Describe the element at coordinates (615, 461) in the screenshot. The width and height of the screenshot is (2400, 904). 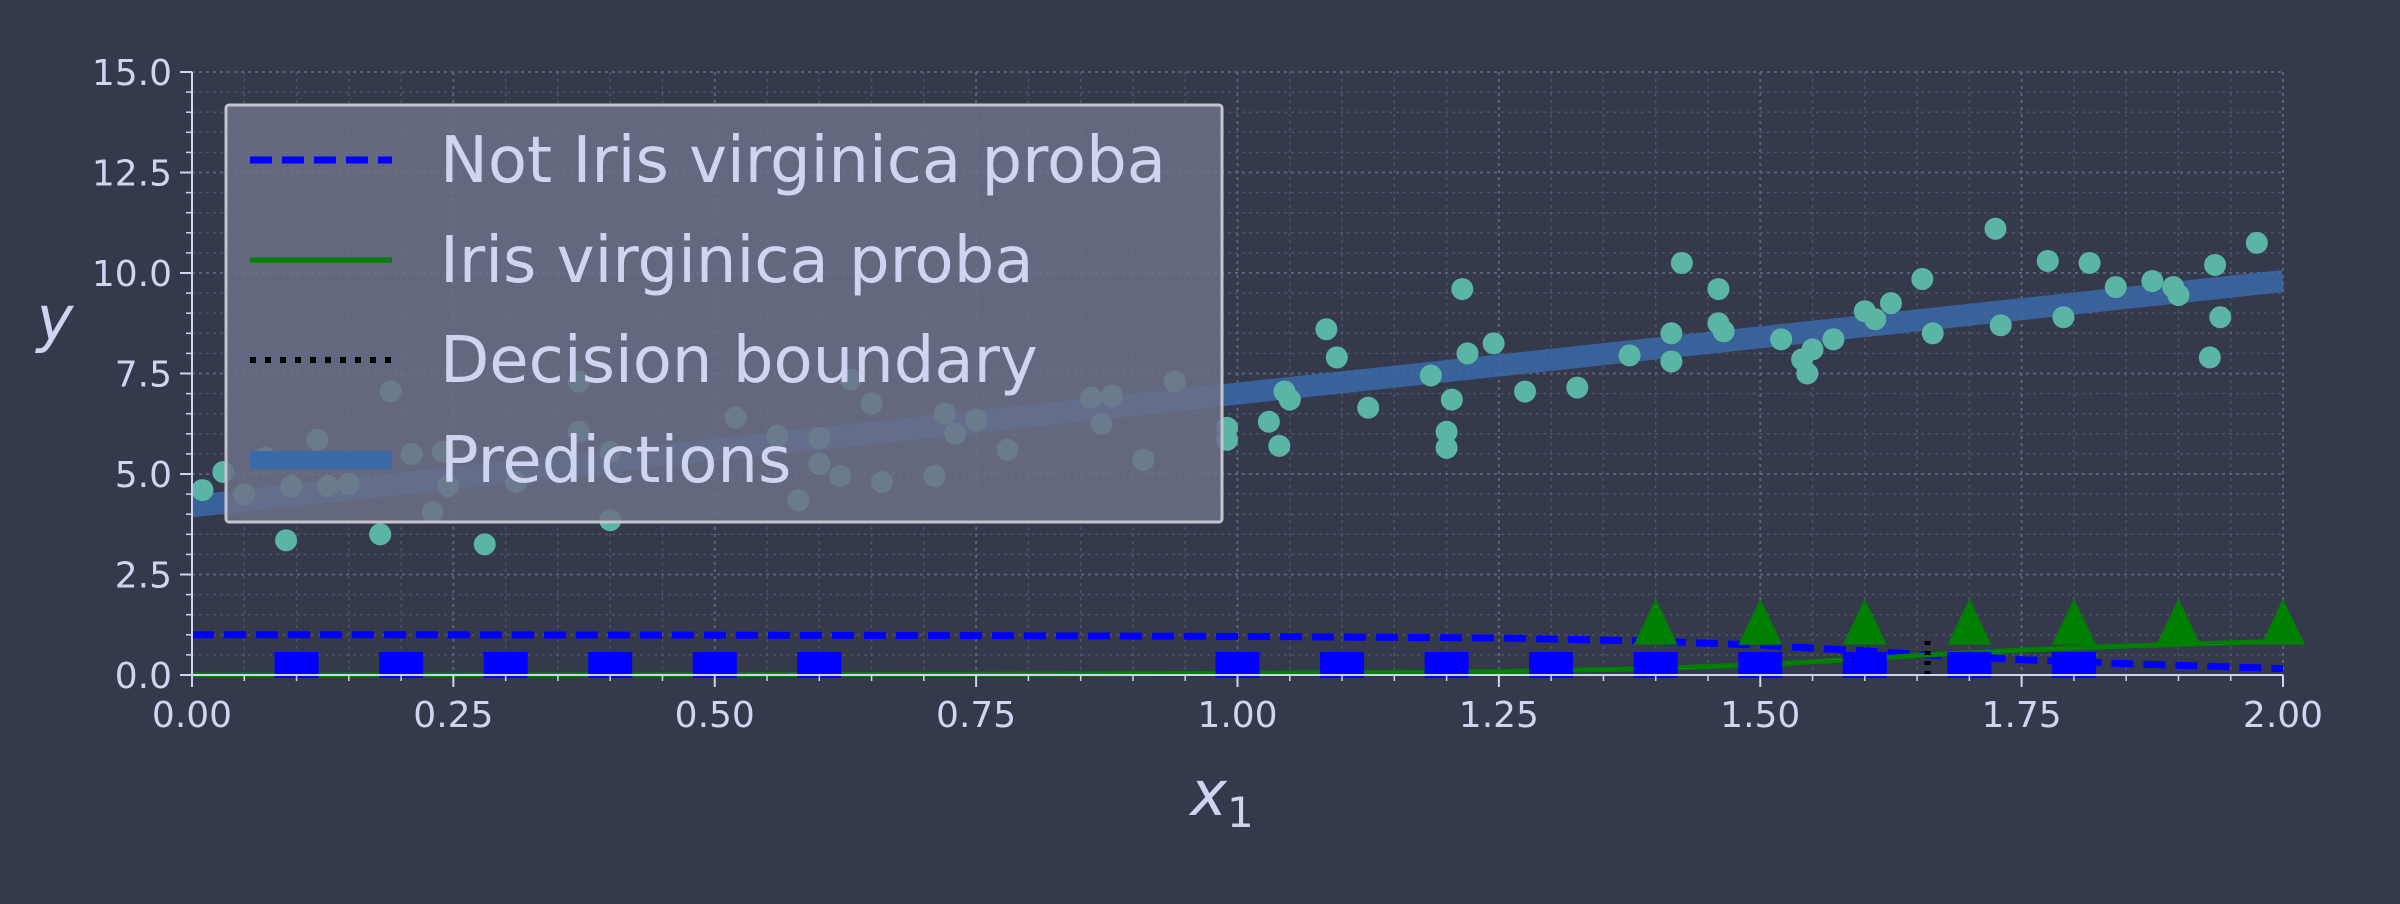
I see `legend-label: Predictions` at that location.